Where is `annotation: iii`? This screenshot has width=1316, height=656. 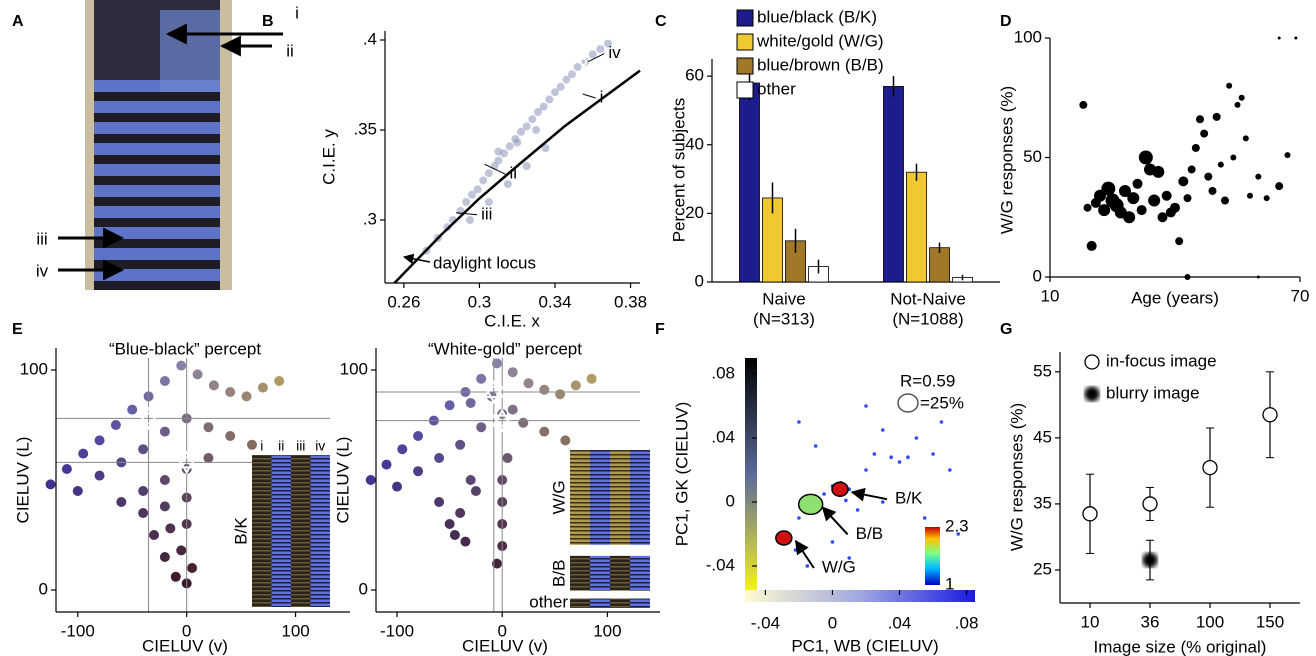 annotation: iii is located at coordinates (41, 238).